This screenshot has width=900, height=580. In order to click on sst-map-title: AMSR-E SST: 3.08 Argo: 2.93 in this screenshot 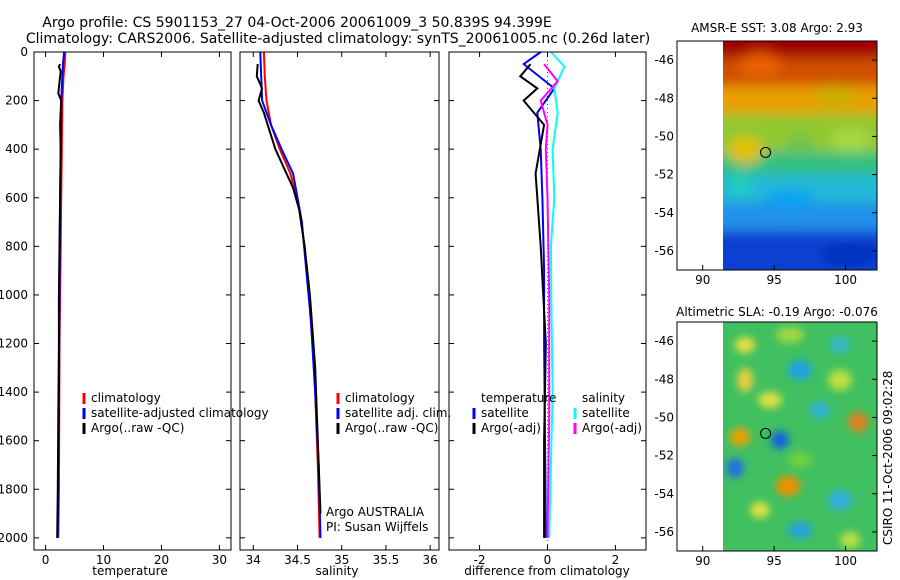, I will do `click(777, 28)`.